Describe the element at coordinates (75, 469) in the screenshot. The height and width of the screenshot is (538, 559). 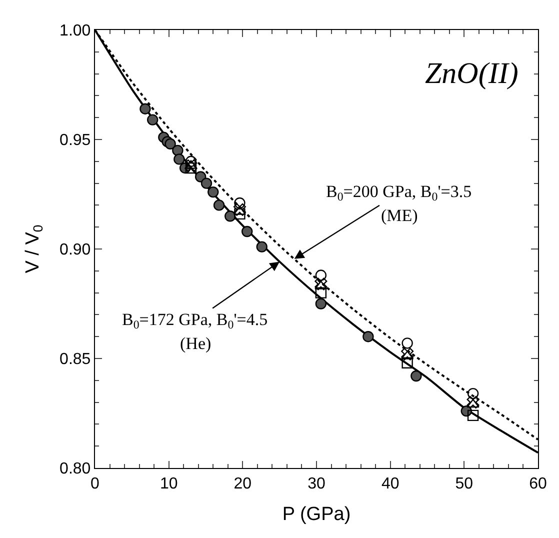
I see `y-tick-label: 0.80` at that location.